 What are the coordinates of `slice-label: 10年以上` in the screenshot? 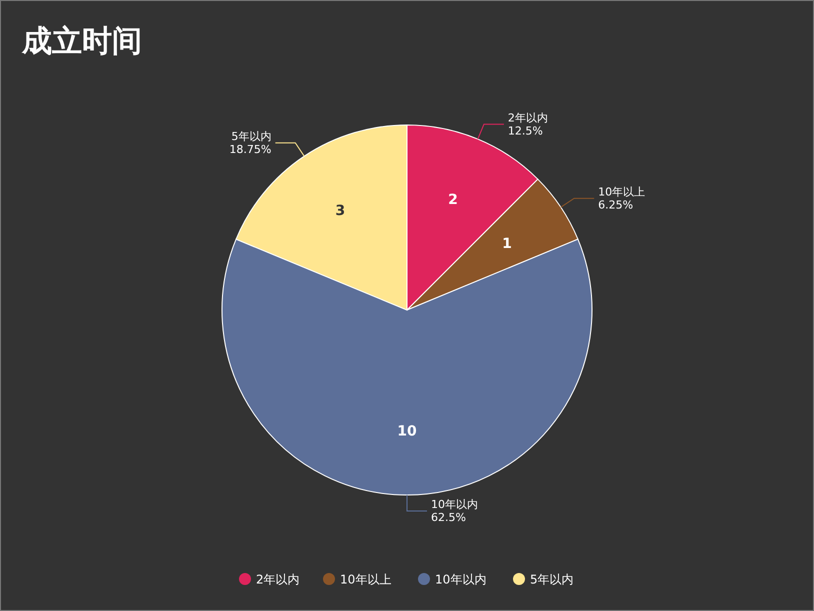 It's located at (622, 191).